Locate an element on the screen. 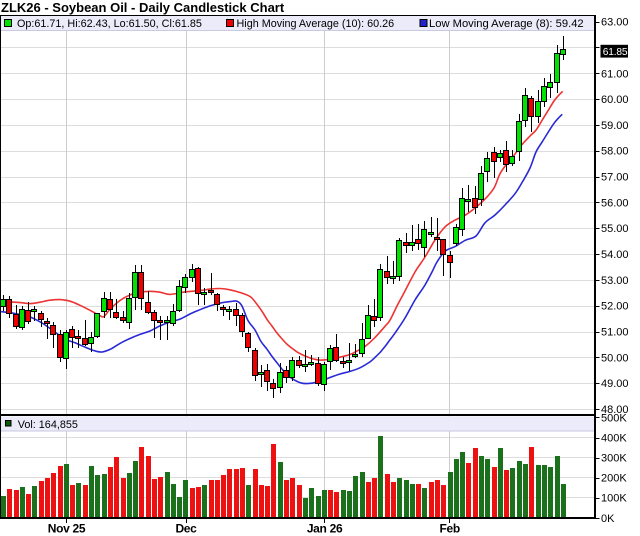 The width and height of the screenshot is (640, 536). svg-text:High Moving Average (10): 60.2: High Moving Average (10): 60.26 is located at coordinates (316, 24).